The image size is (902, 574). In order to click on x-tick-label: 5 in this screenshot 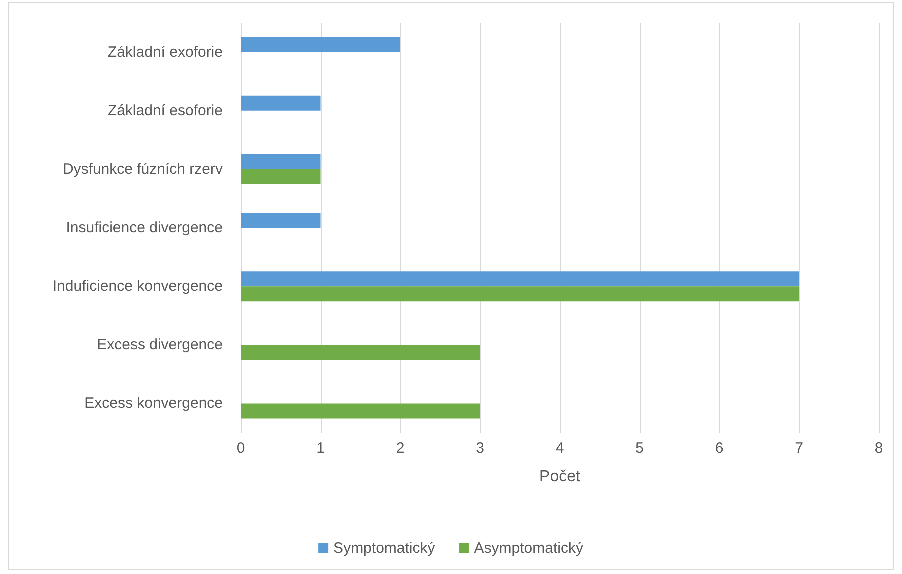, I will do `click(640, 448)`.